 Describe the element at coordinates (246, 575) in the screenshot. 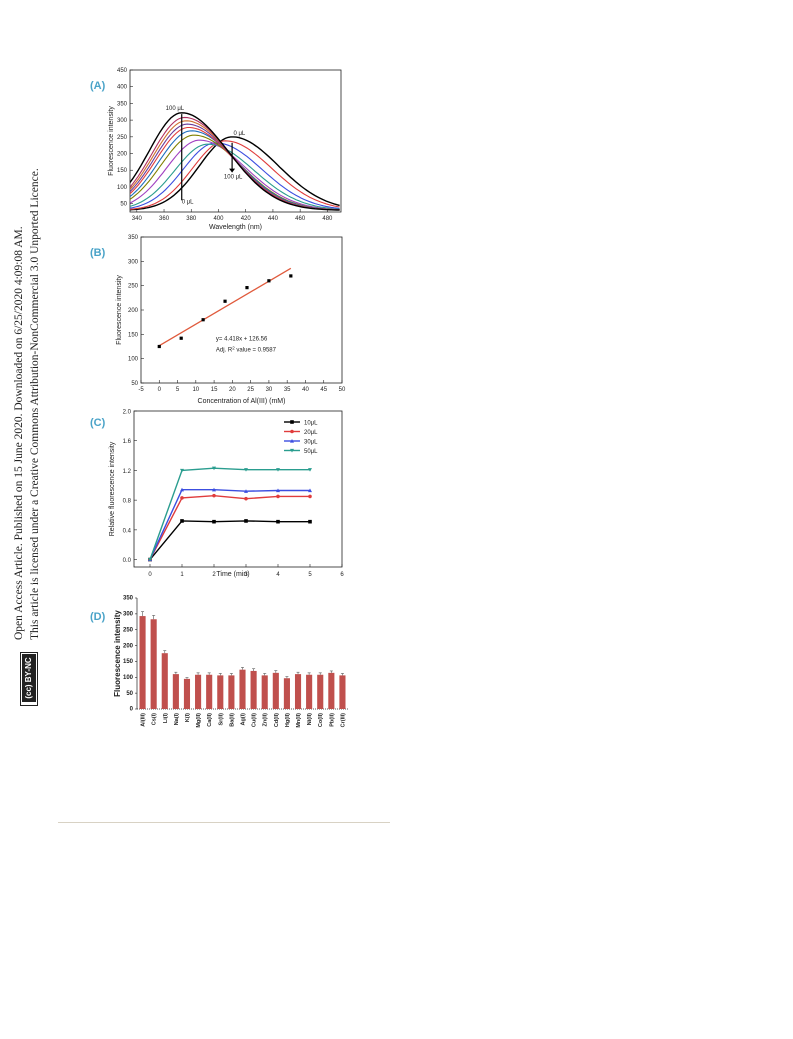

I see `panel-c-xtick-label: 3` at that location.